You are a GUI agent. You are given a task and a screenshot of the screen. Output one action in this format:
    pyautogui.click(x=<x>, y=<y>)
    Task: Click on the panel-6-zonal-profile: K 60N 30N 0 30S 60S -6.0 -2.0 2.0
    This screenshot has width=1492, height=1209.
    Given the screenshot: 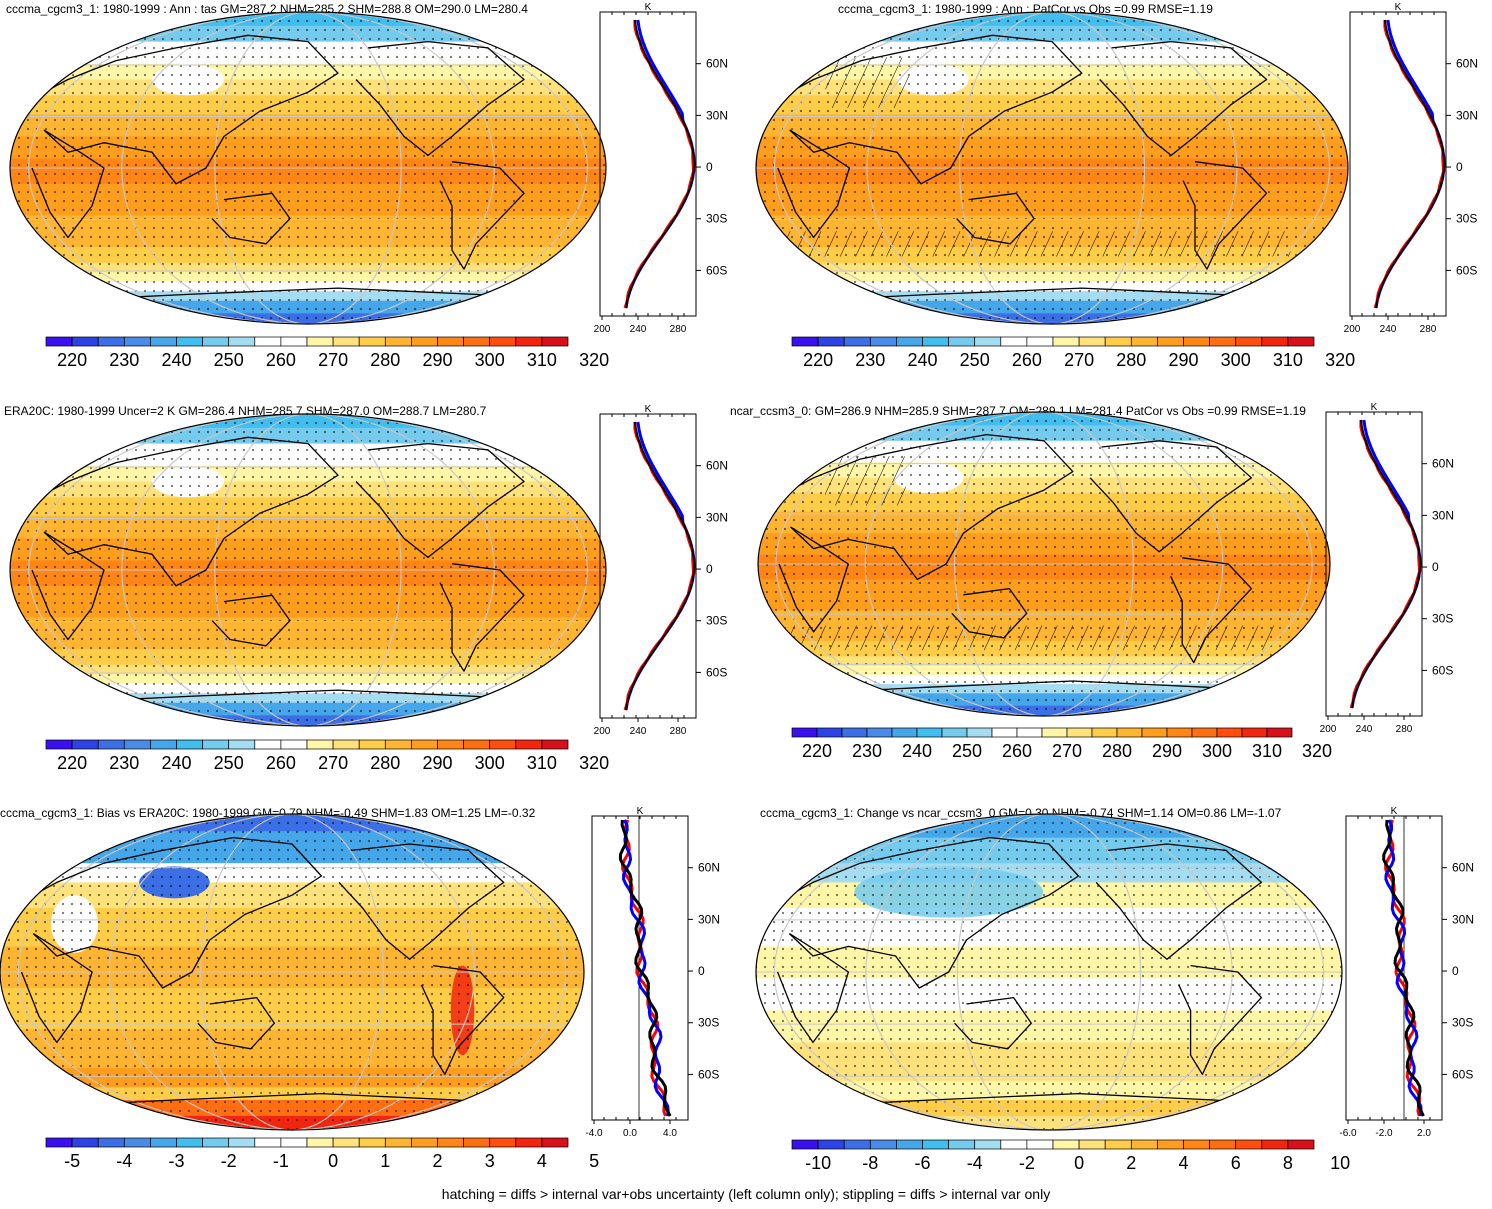 What is the action you would take?
    pyautogui.click(x=1406, y=972)
    